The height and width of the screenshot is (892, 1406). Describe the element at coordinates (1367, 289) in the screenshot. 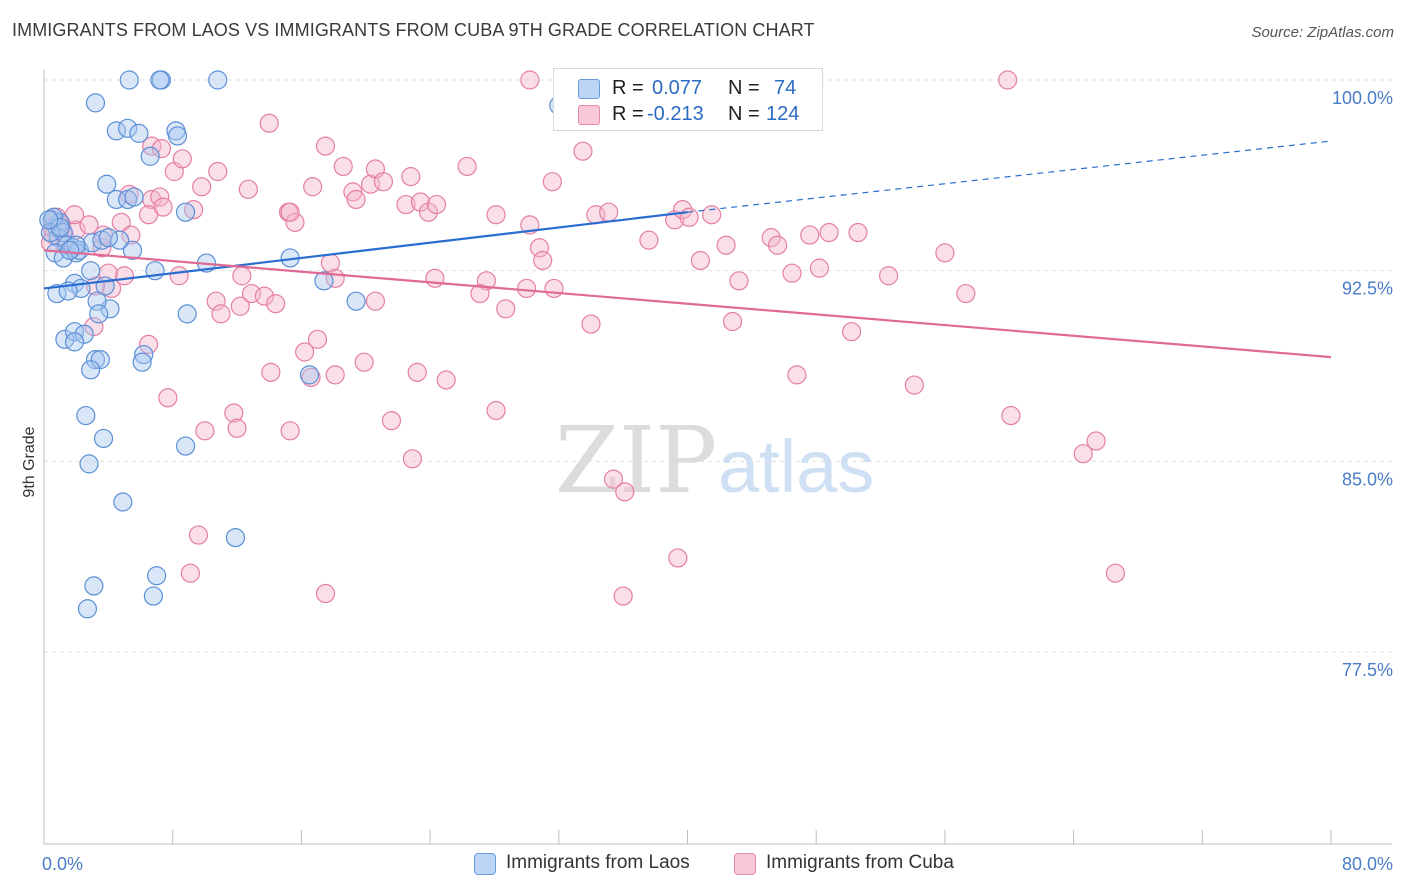

I see `y-tick-label: 92.5%` at that location.